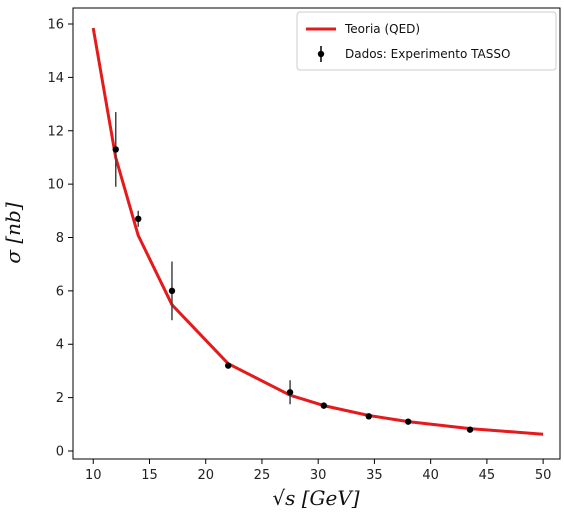 Image resolution: width=564 pixels, height=513 pixels. Describe the element at coordinates (321, 54) in the screenshot. I see `legend-point-marker` at that location.